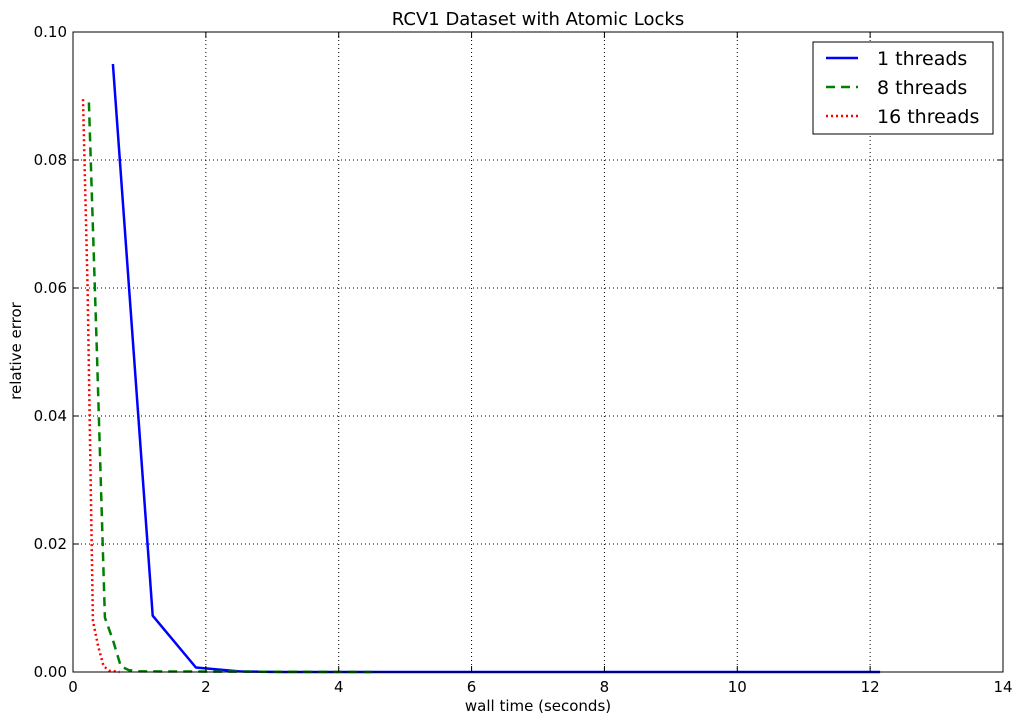 Image resolution: width=1021 pixels, height=724 pixels. I want to click on y-tick-label: 0.00, so click(50, 672).